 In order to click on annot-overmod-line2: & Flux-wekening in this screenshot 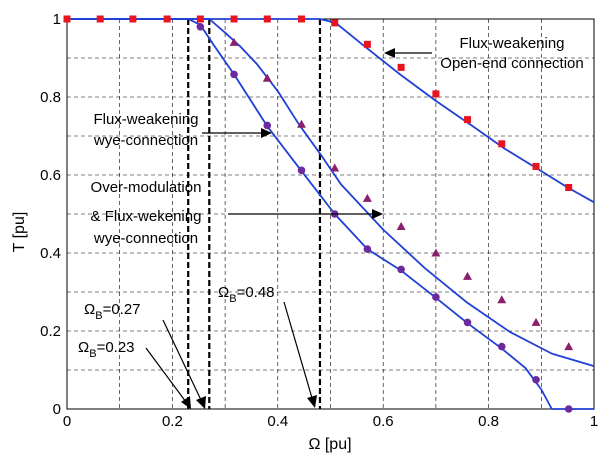, I will do `click(146, 216)`.